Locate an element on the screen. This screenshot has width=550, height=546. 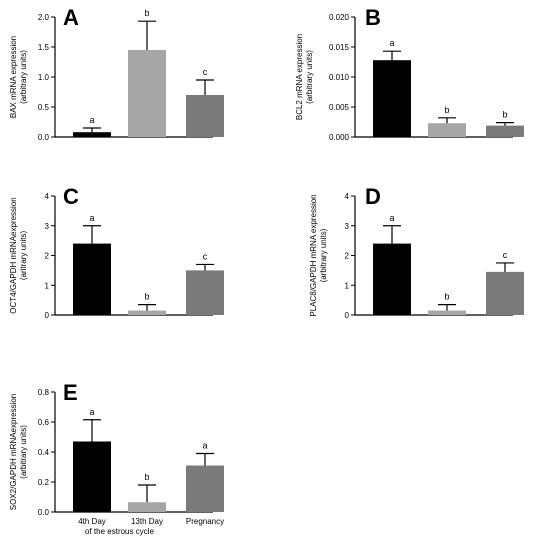
y-tick-label: 0.000 is located at coordinates (339, 137).